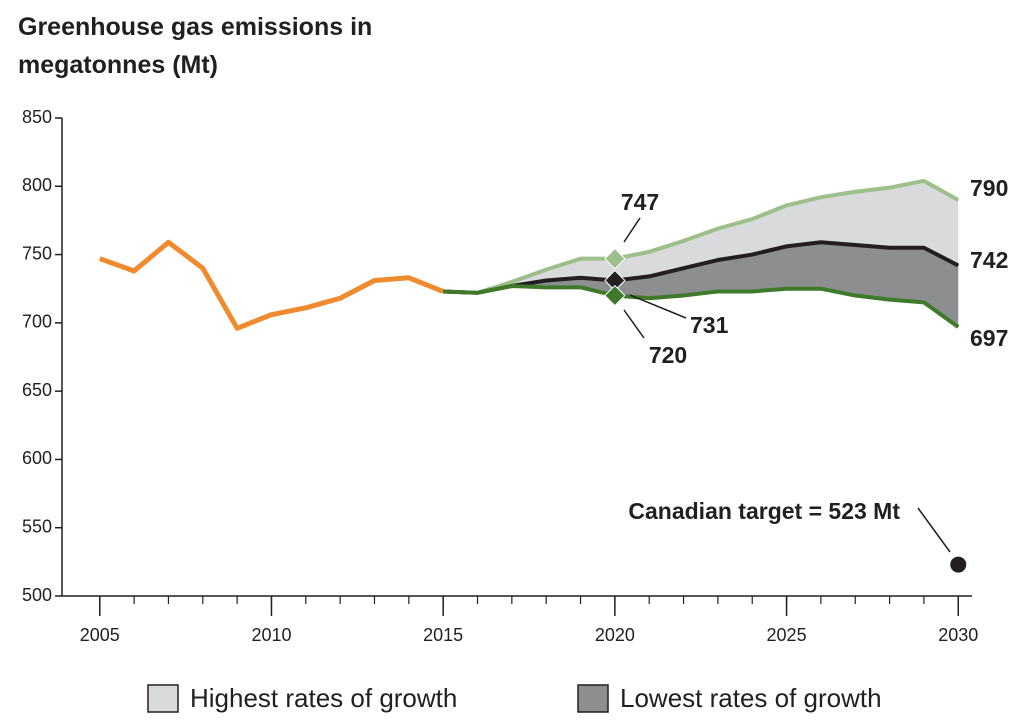 The image size is (1024, 728). What do you see at coordinates (709, 325) in the screenshot?
I see `value-label: 731` at bounding box center [709, 325].